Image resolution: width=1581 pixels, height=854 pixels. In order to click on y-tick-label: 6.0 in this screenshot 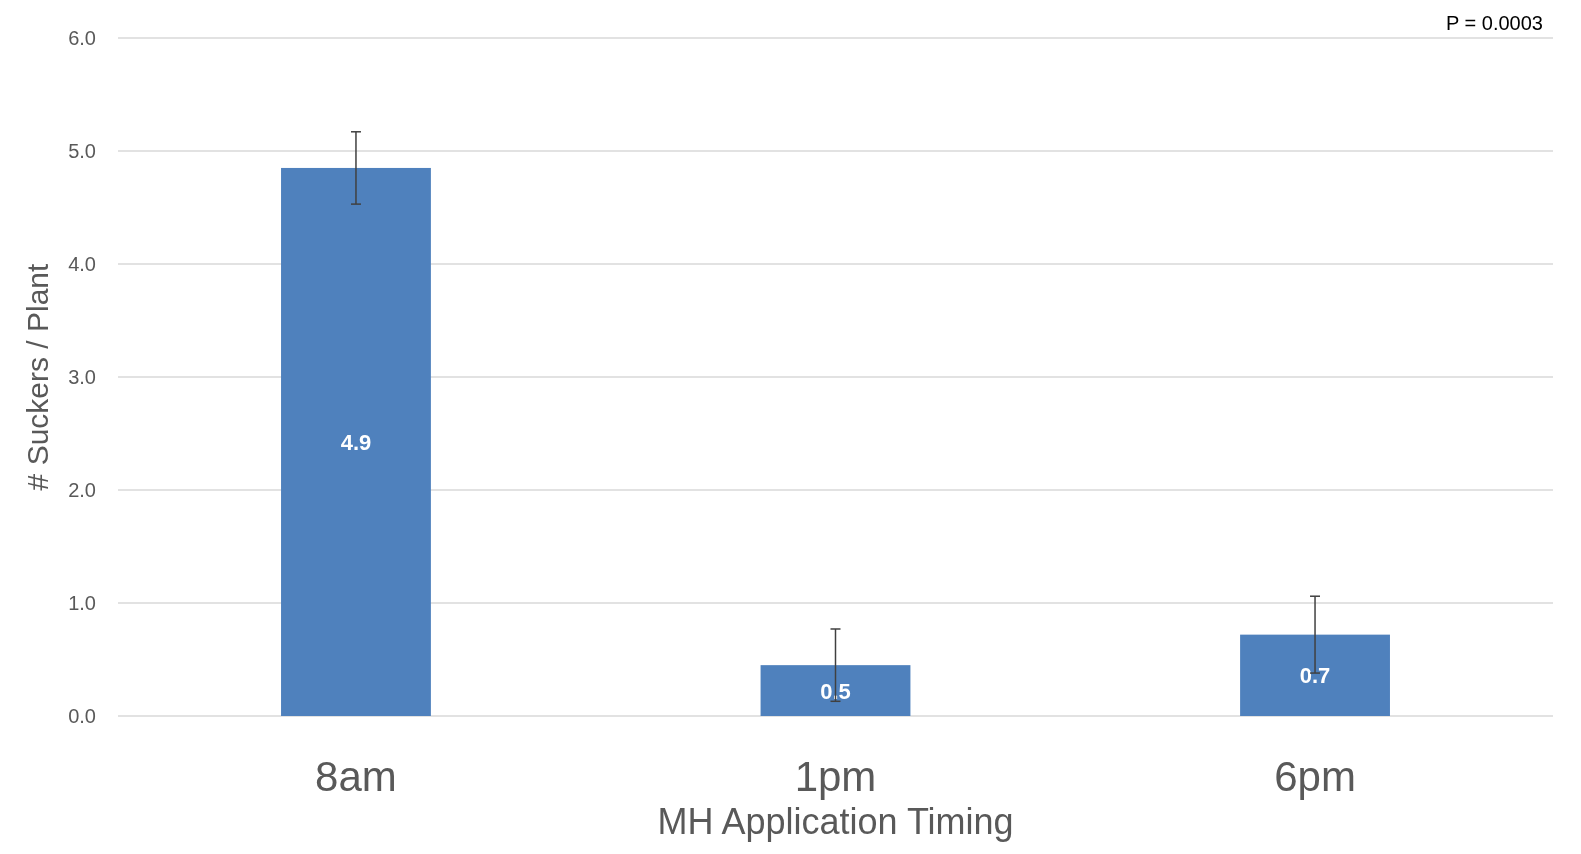, I will do `click(82, 38)`.